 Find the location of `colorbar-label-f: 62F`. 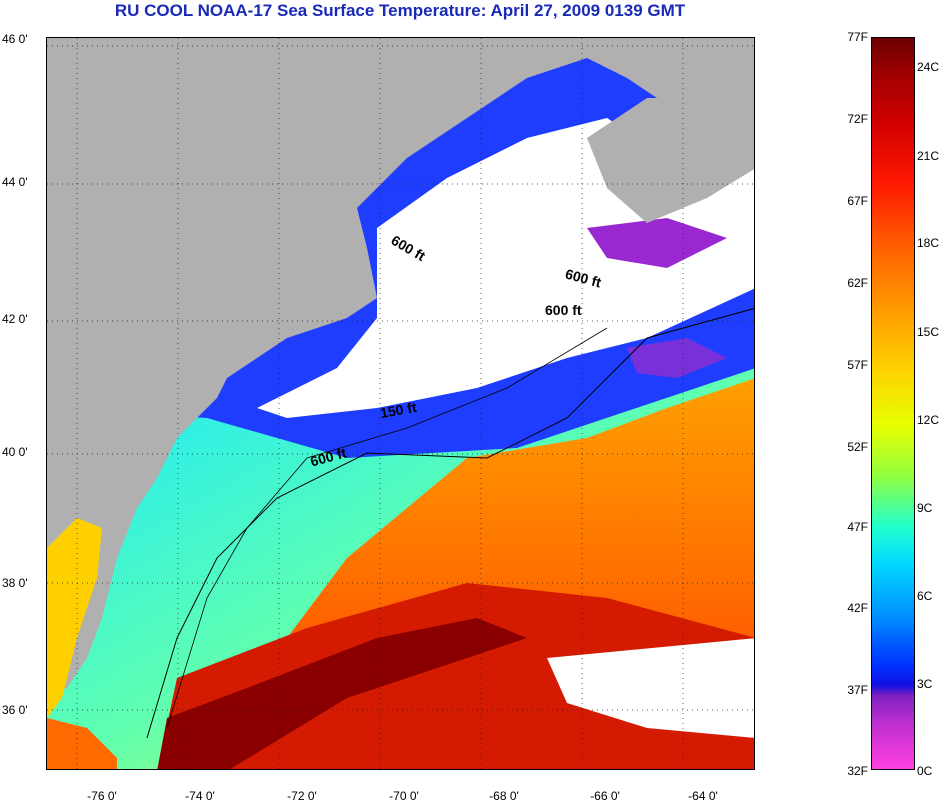

colorbar-label-f: 62F is located at coordinates (857, 283).